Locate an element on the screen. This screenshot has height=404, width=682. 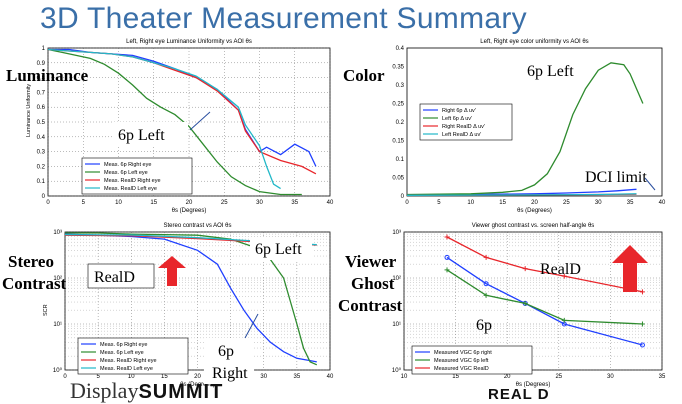
luminance-label: Luminance is located at coordinates (47, 75).